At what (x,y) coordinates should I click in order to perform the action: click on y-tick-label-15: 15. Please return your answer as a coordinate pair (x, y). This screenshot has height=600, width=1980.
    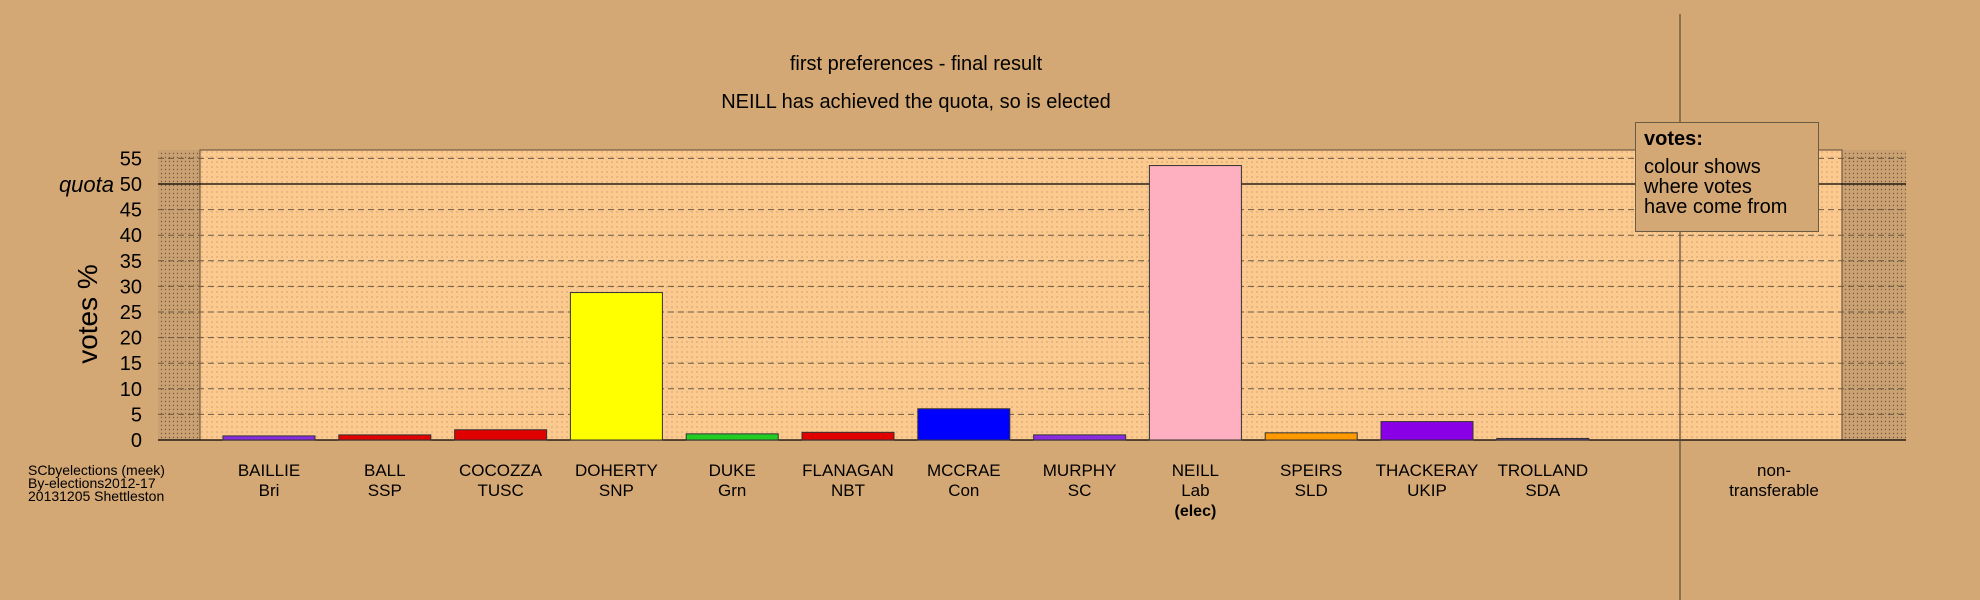
    Looking at the image, I should click on (131, 364).